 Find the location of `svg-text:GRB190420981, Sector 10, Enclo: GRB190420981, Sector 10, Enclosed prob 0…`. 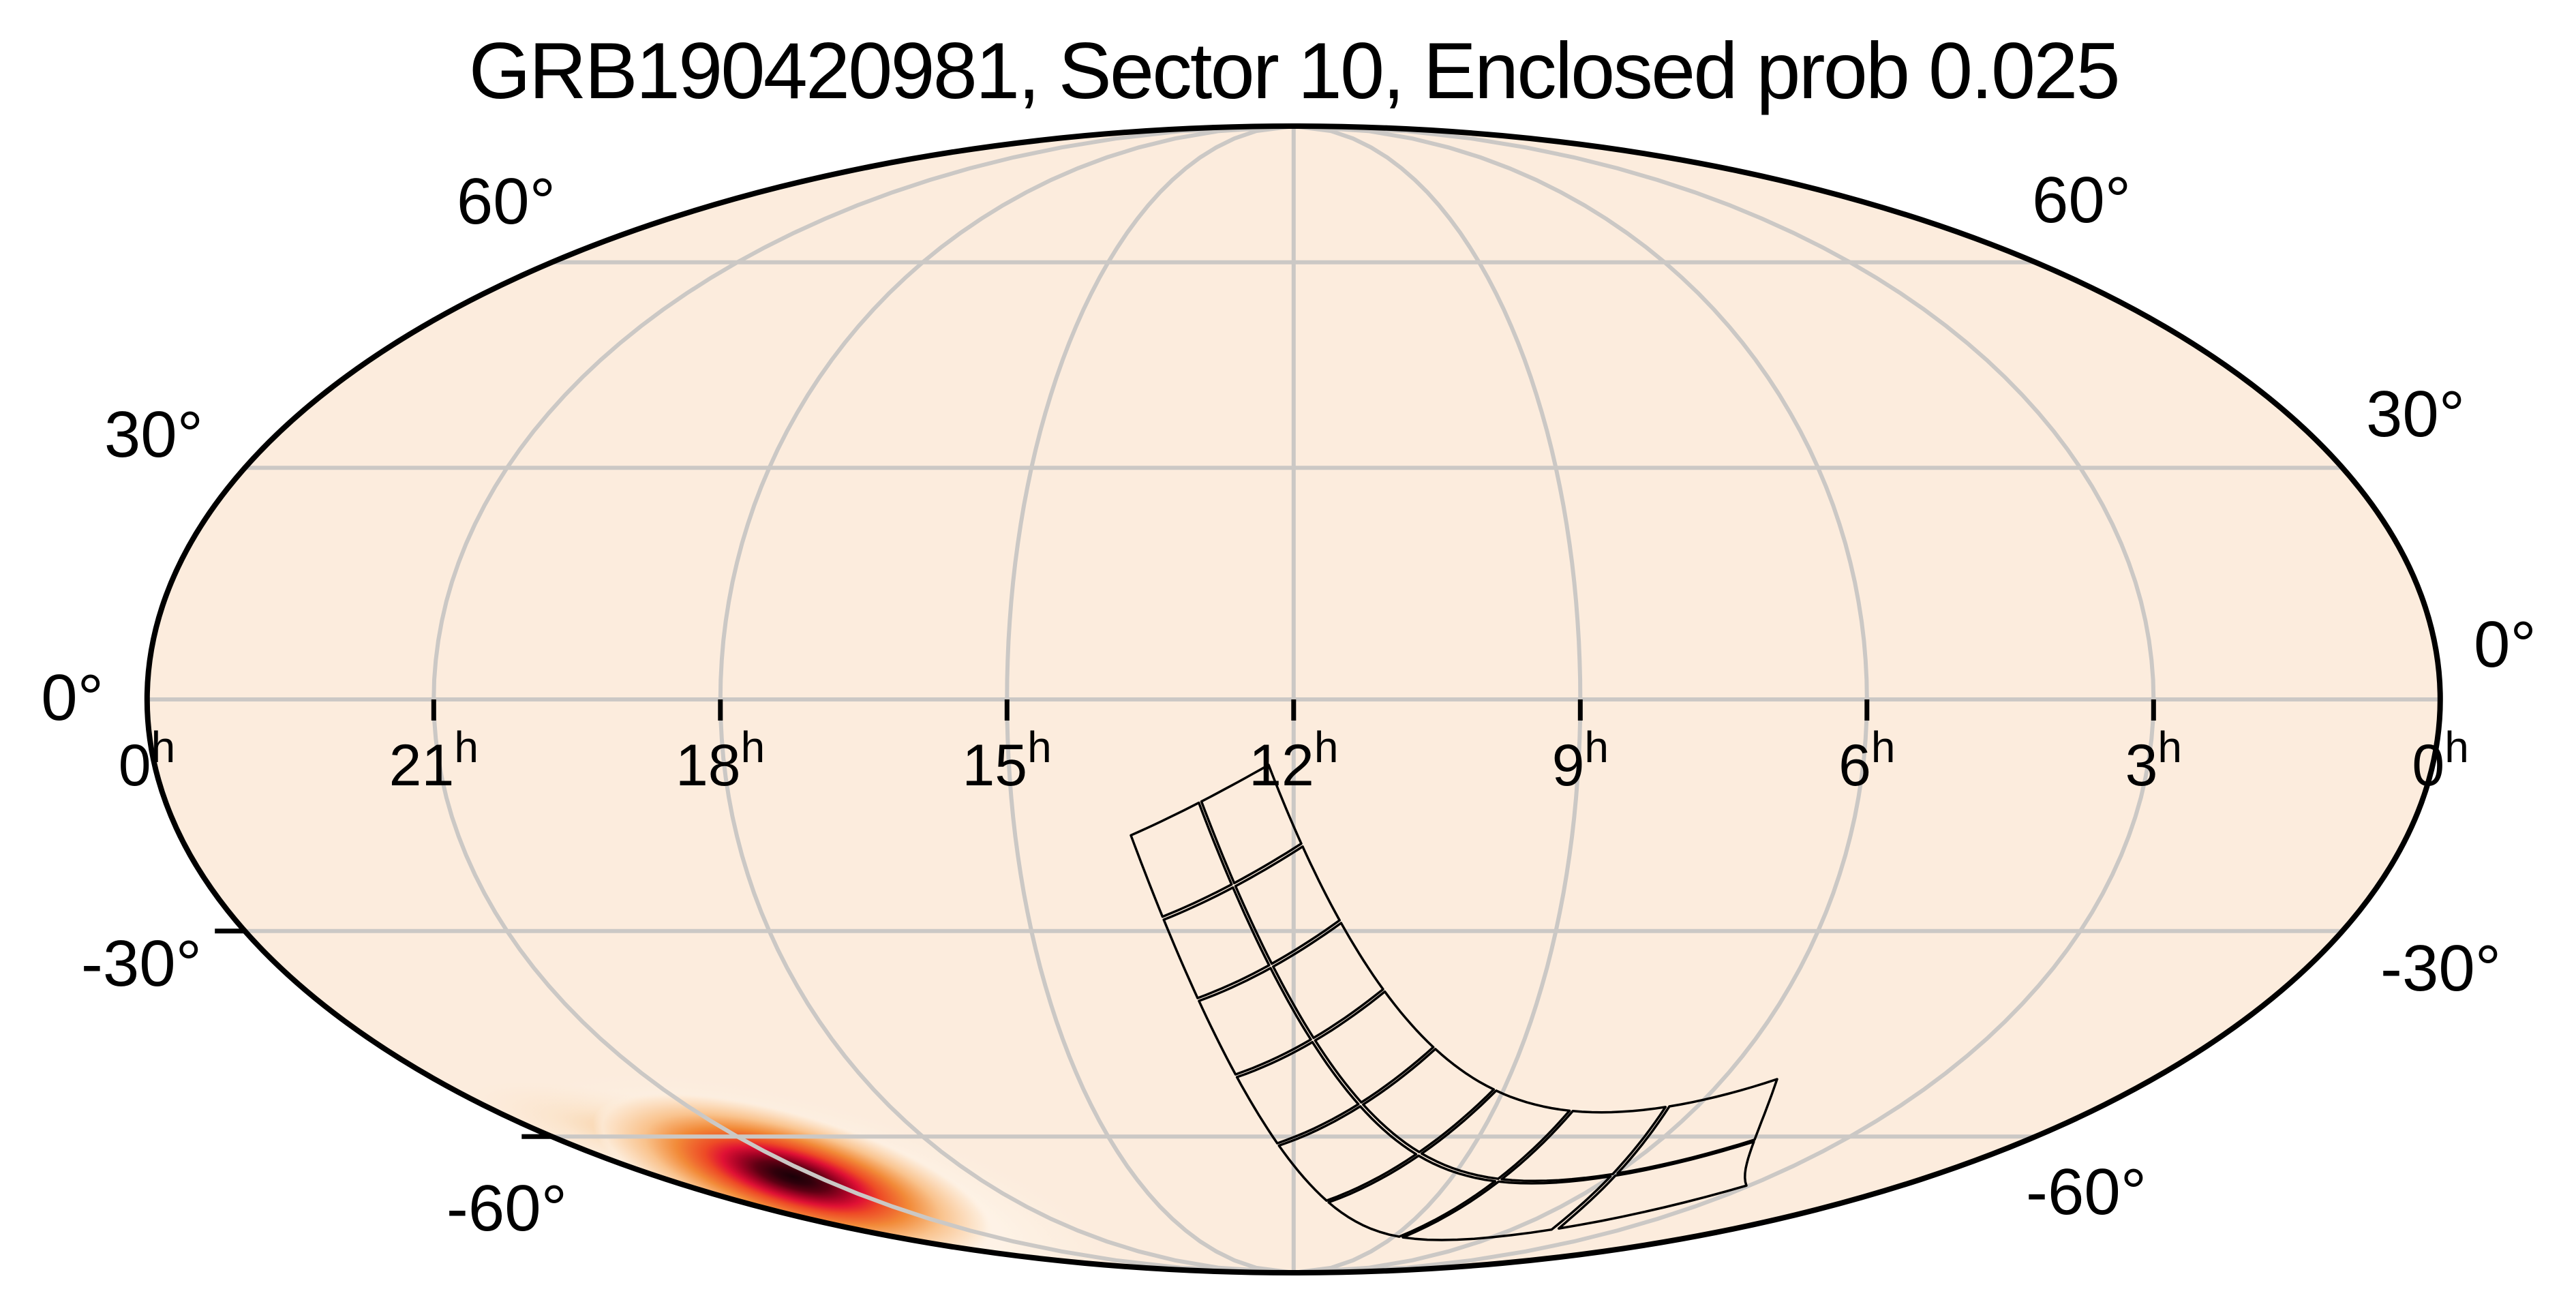

svg-text:GRB190420981, Sector 10, Enclo: GRB190420981, Sector 10, Enclosed prob 0… is located at coordinates (1294, 71).